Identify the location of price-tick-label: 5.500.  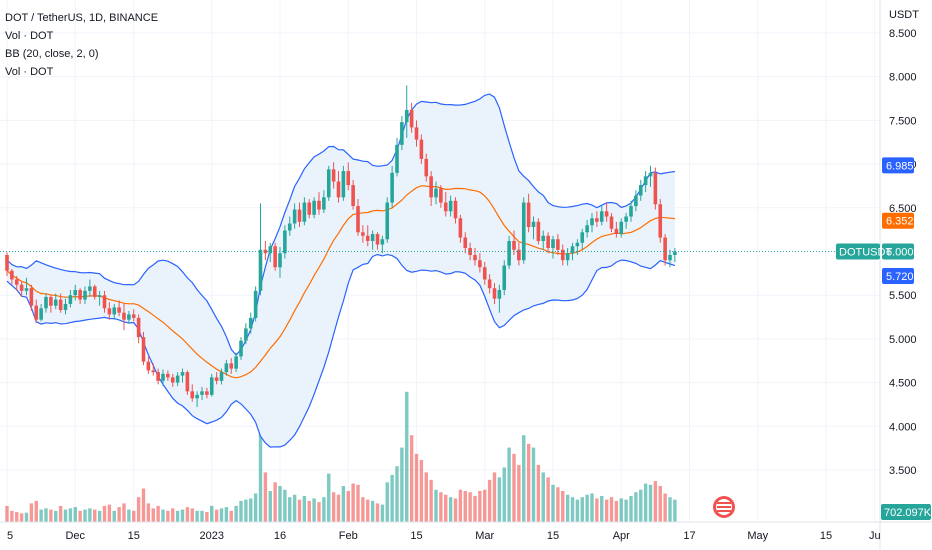
(903, 296).